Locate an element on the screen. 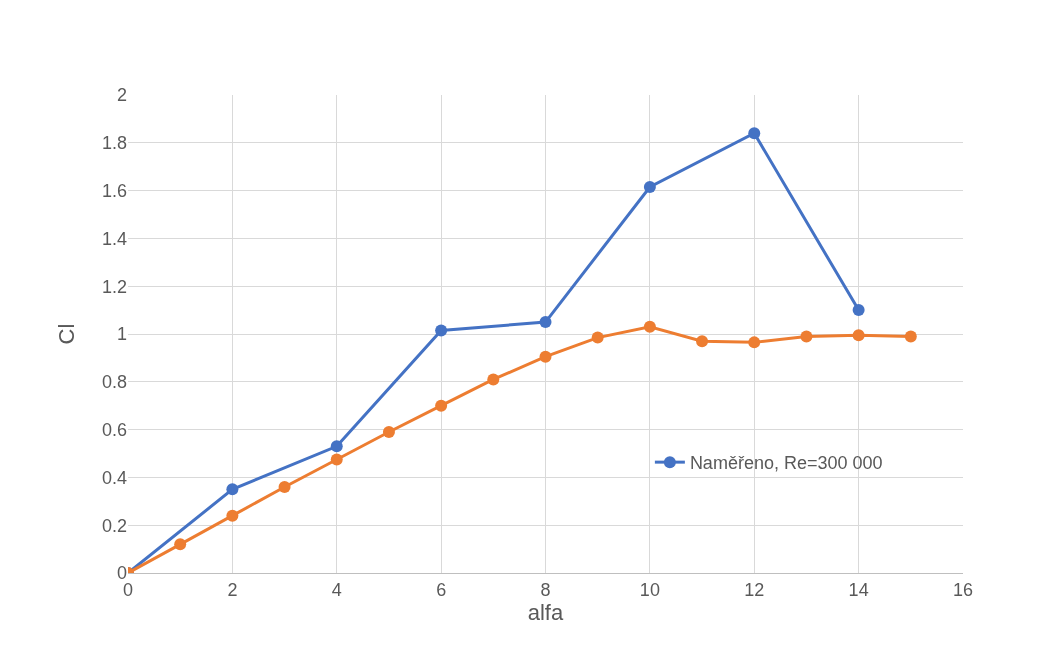 The image size is (1054, 650). y-axis-title: Cl is located at coordinates (66, 334).